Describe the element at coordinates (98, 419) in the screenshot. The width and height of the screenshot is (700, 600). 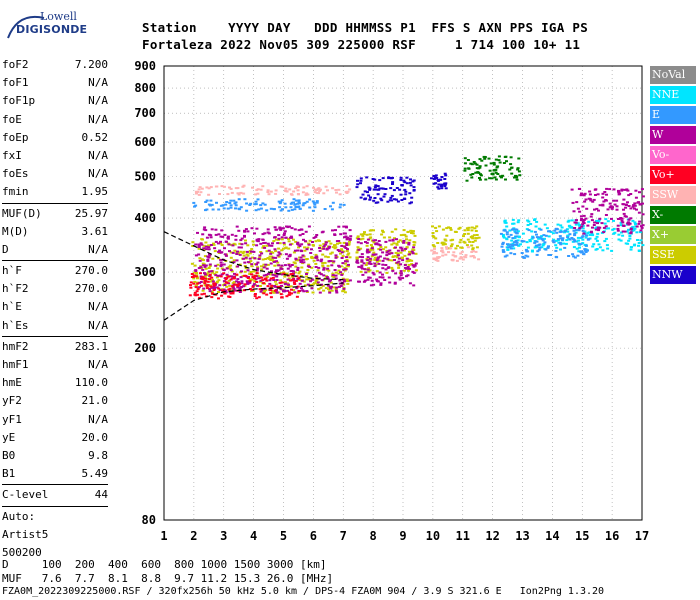
I see `param-value: N/A` at that location.